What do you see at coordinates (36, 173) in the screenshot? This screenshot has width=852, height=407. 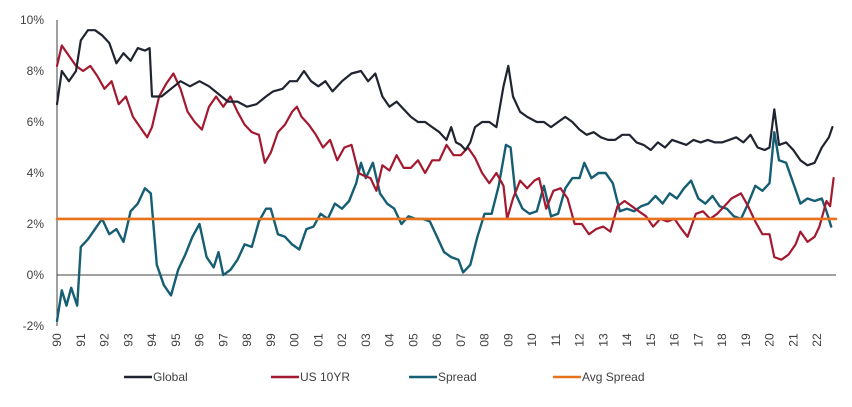 I see `y-tick-label: 4%` at bounding box center [36, 173].